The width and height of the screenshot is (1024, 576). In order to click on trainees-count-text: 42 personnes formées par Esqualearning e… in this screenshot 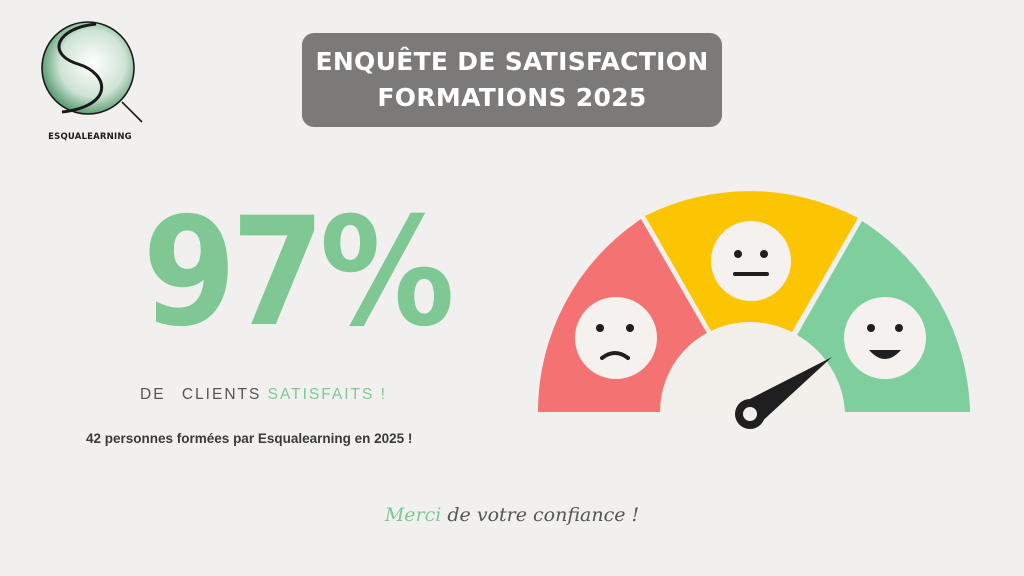, I will do `click(249, 438)`.